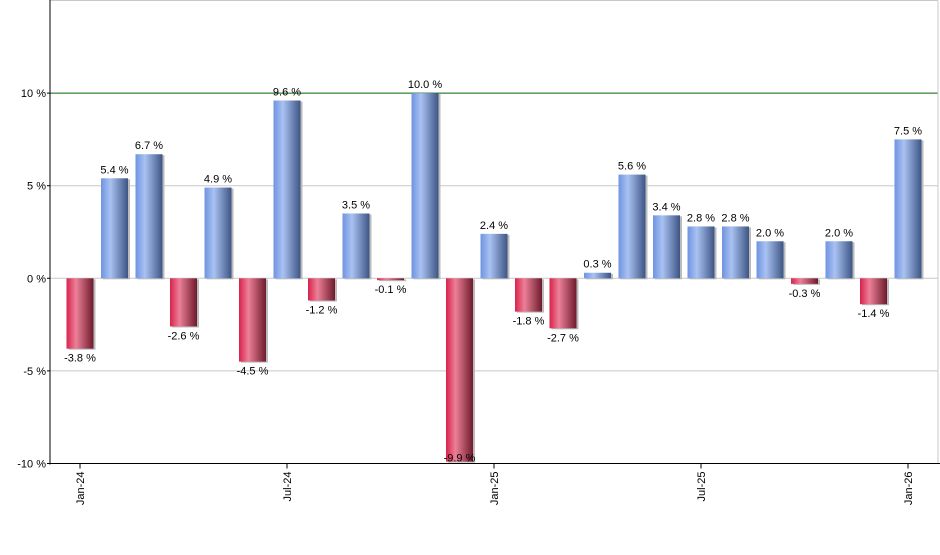 This screenshot has width=940, height=555. I want to click on data-label: -3.8 %, so click(80, 359).